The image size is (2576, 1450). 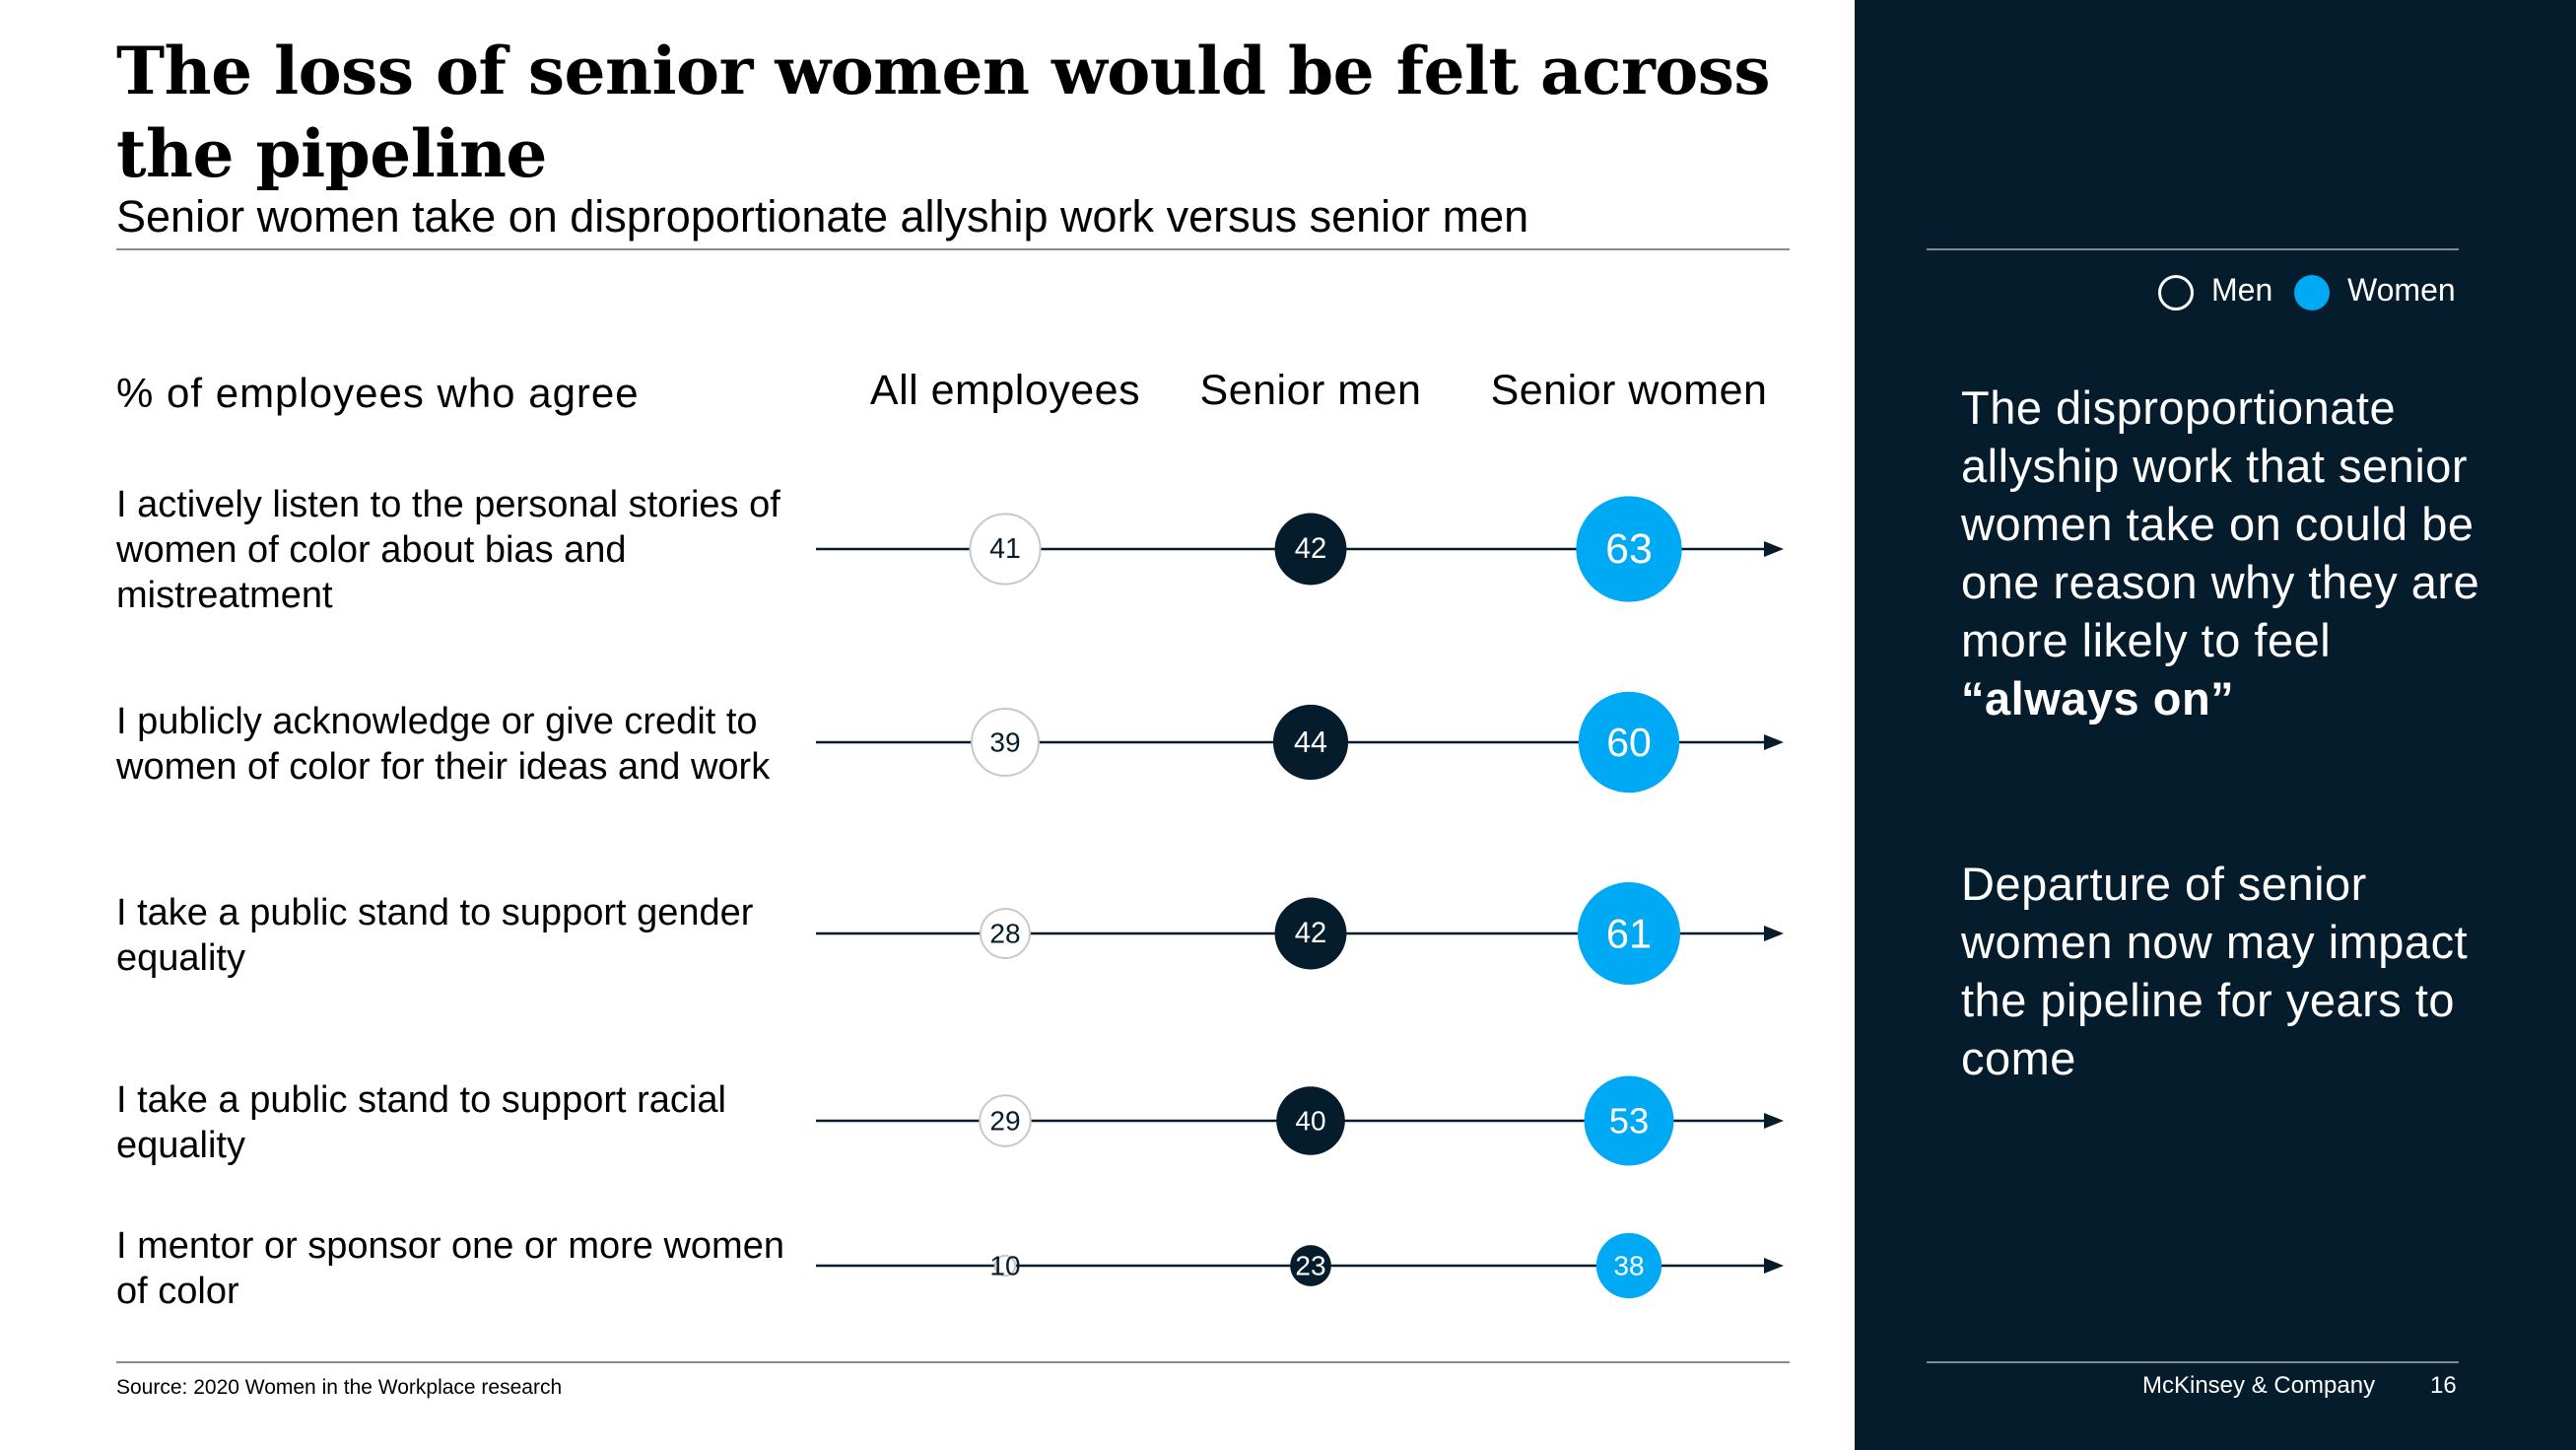 What do you see at coordinates (2444, 1385) in the screenshot?
I see `page-number: 16` at bounding box center [2444, 1385].